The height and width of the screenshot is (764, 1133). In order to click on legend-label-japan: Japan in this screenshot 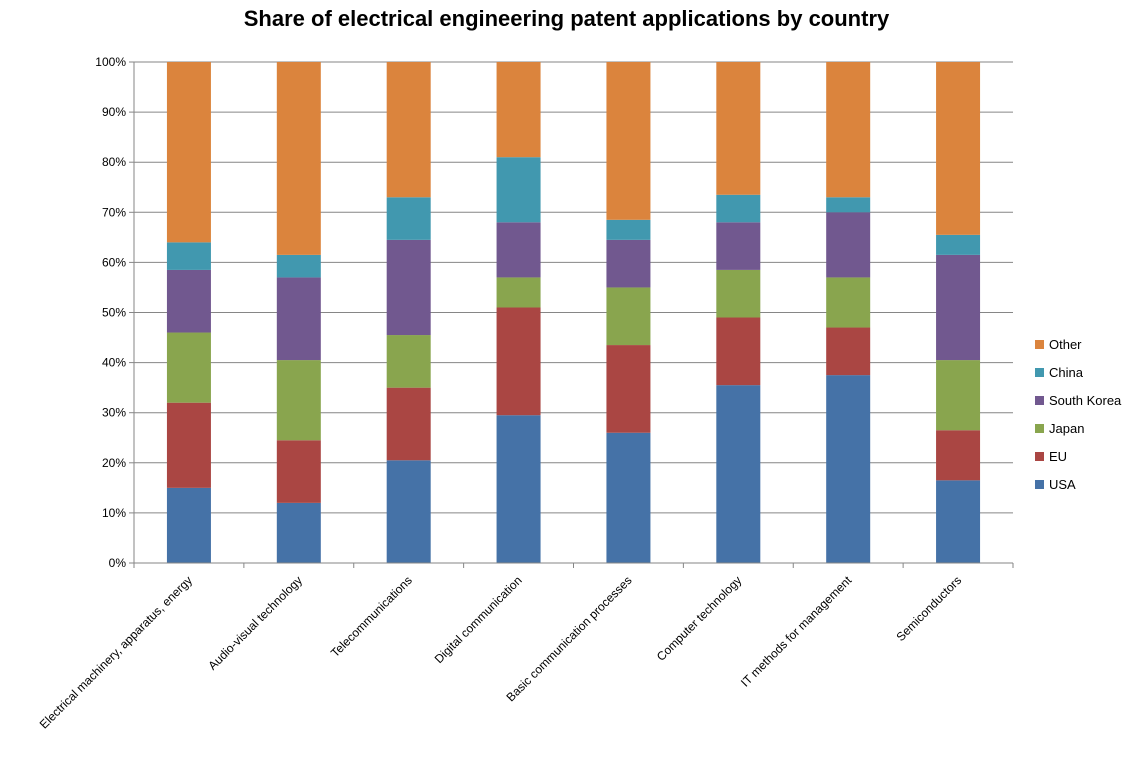, I will do `click(1066, 428)`.